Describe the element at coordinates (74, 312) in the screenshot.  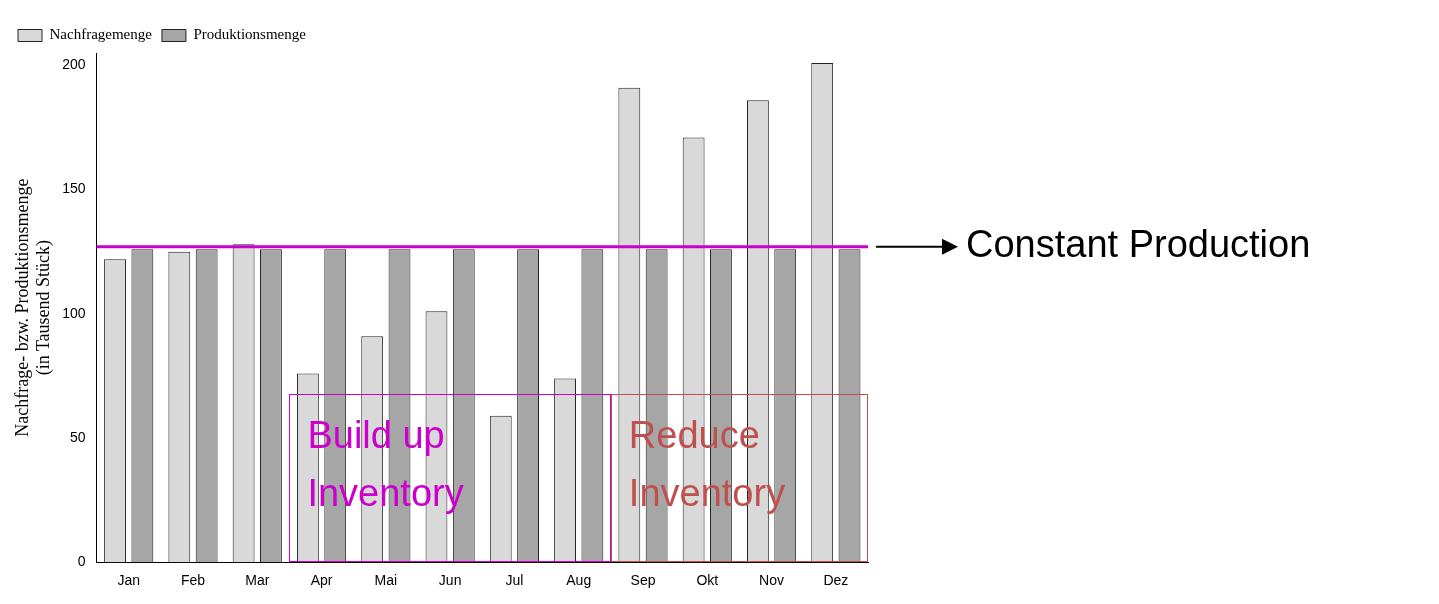
I see `y-tick-label: 100` at that location.